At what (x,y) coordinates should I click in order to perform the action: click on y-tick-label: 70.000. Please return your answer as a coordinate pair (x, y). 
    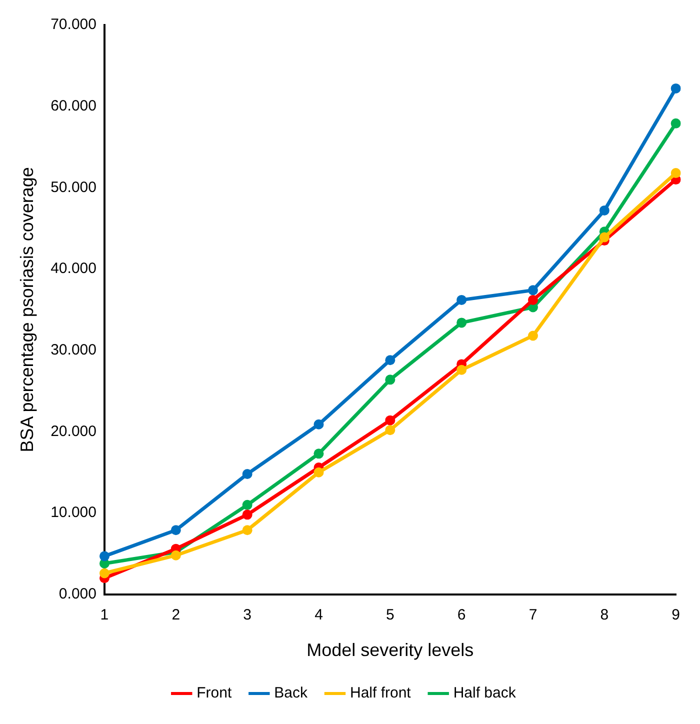
    Looking at the image, I should click on (73, 25).